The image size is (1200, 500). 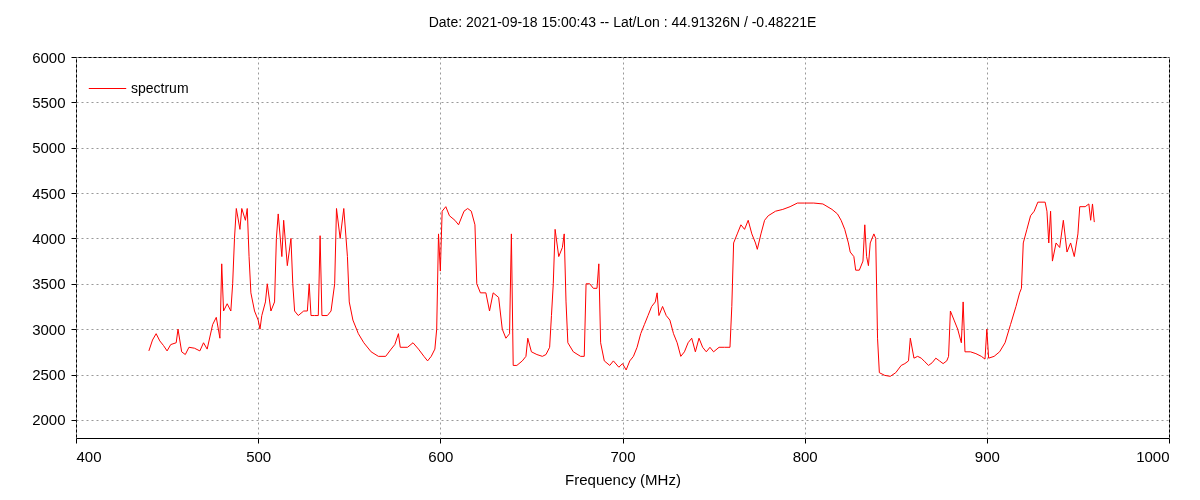 What do you see at coordinates (623, 456) in the screenshot?
I see `x-tick-label: 700` at bounding box center [623, 456].